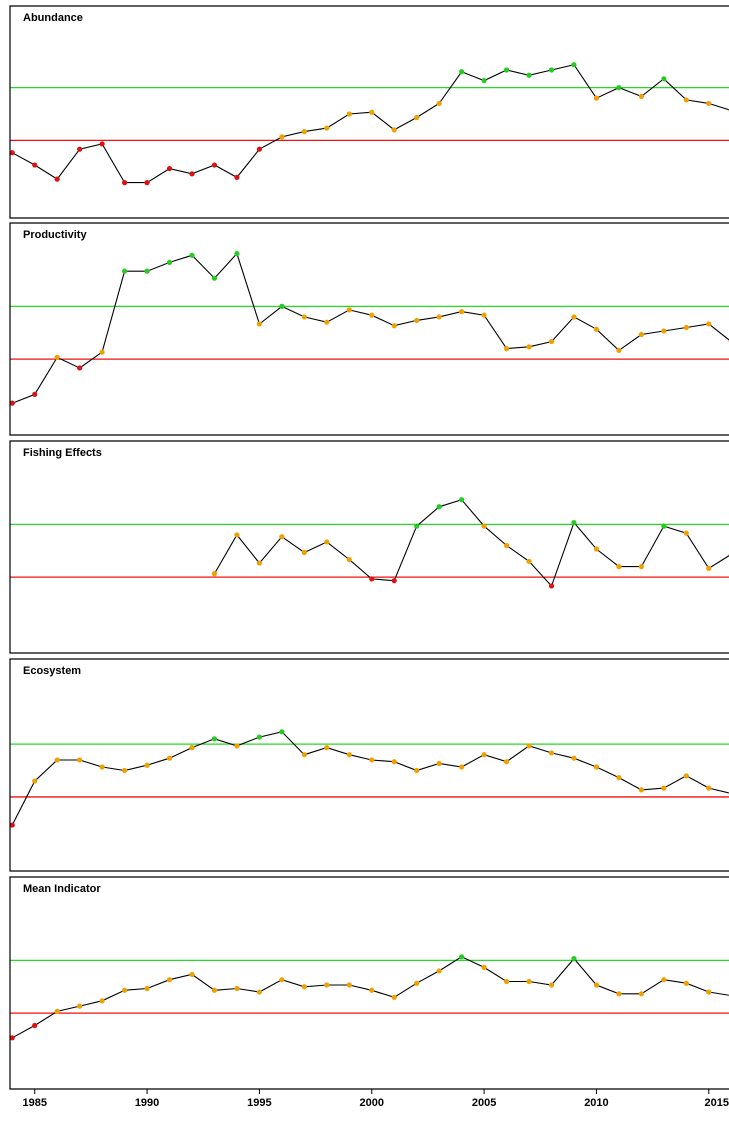 Image resolution: width=729 pixels, height=1128 pixels. I want to click on x-tick-label: 1995, so click(259, 1103).